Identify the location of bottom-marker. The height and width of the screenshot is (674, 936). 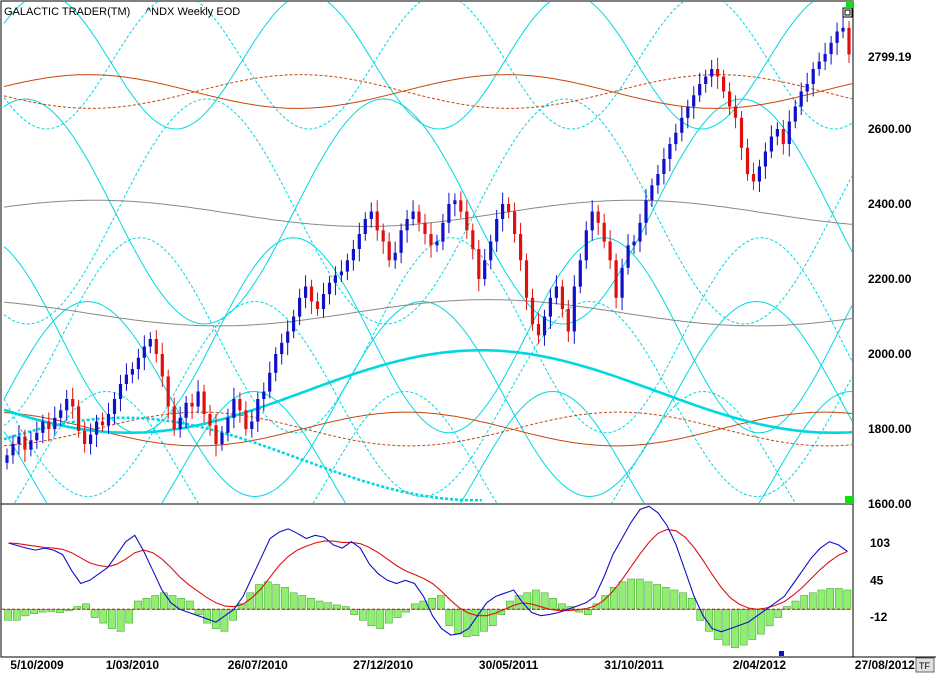
(849, 500).